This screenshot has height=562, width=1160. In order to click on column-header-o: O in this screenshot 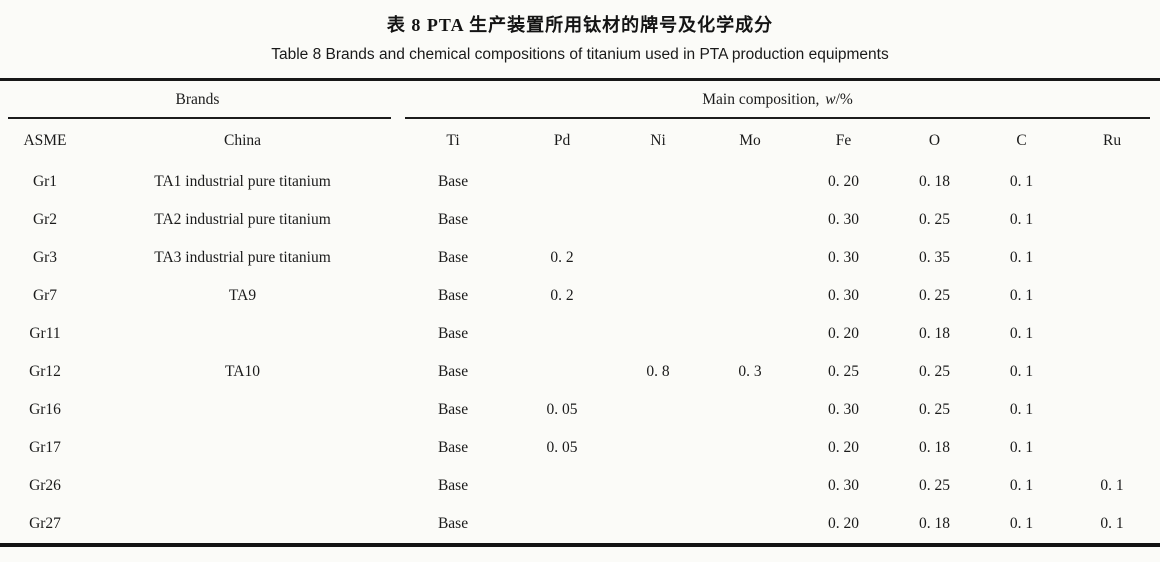, I will do `click(934, 140)`.